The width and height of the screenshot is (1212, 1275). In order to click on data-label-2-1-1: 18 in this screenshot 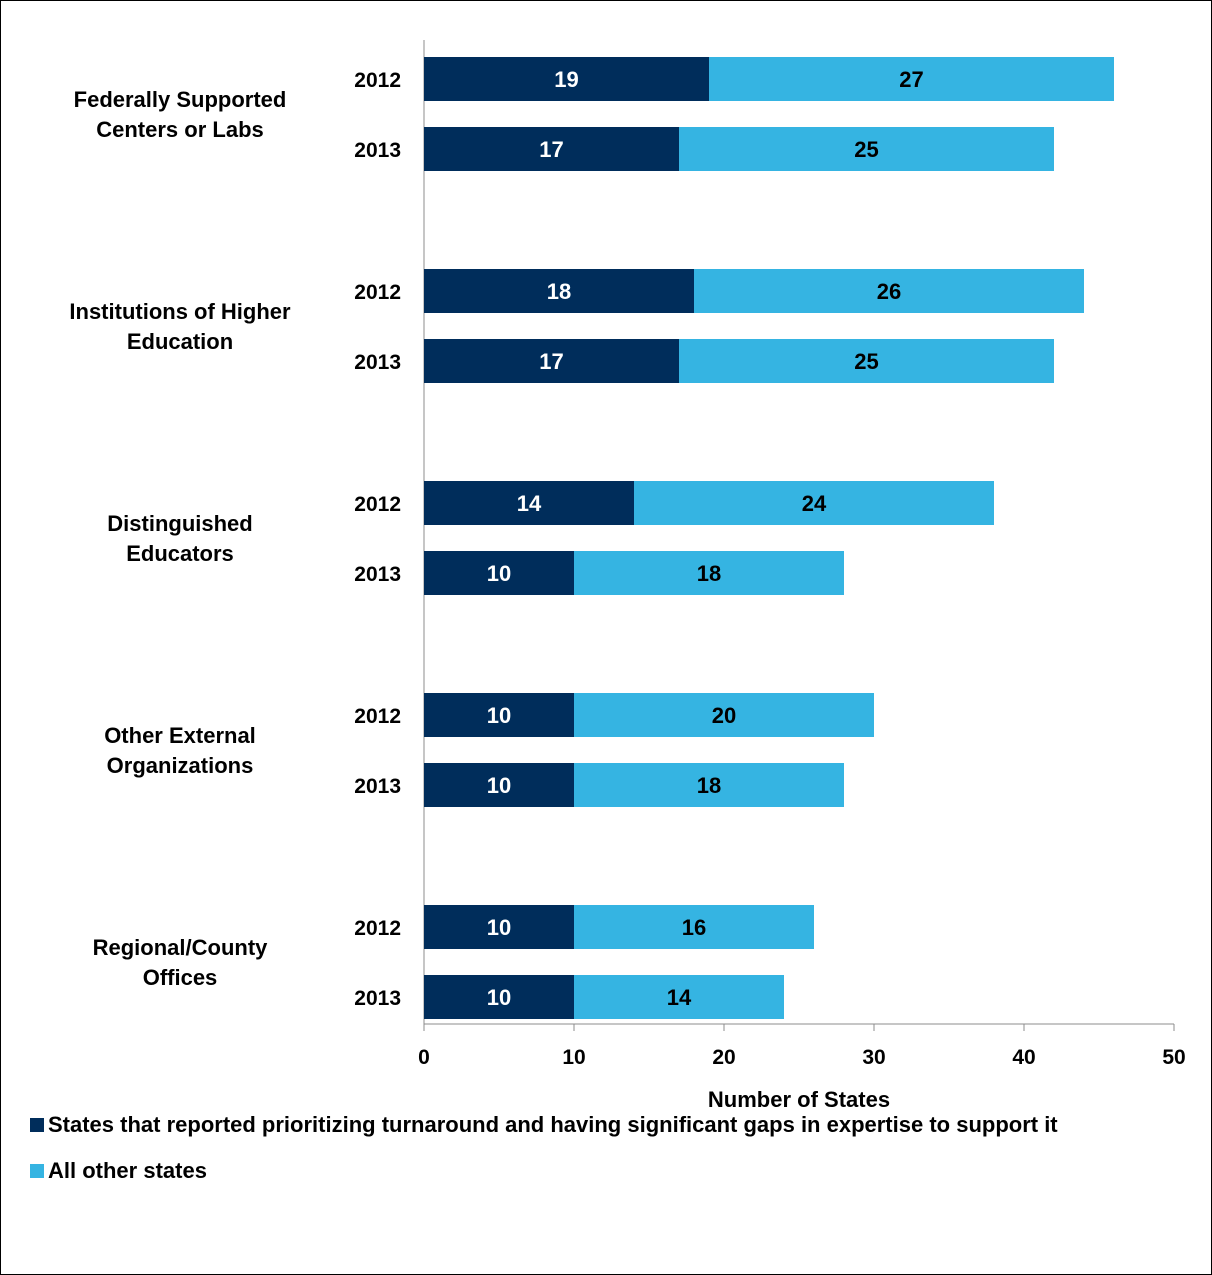, I will do `click(709, 573)`.